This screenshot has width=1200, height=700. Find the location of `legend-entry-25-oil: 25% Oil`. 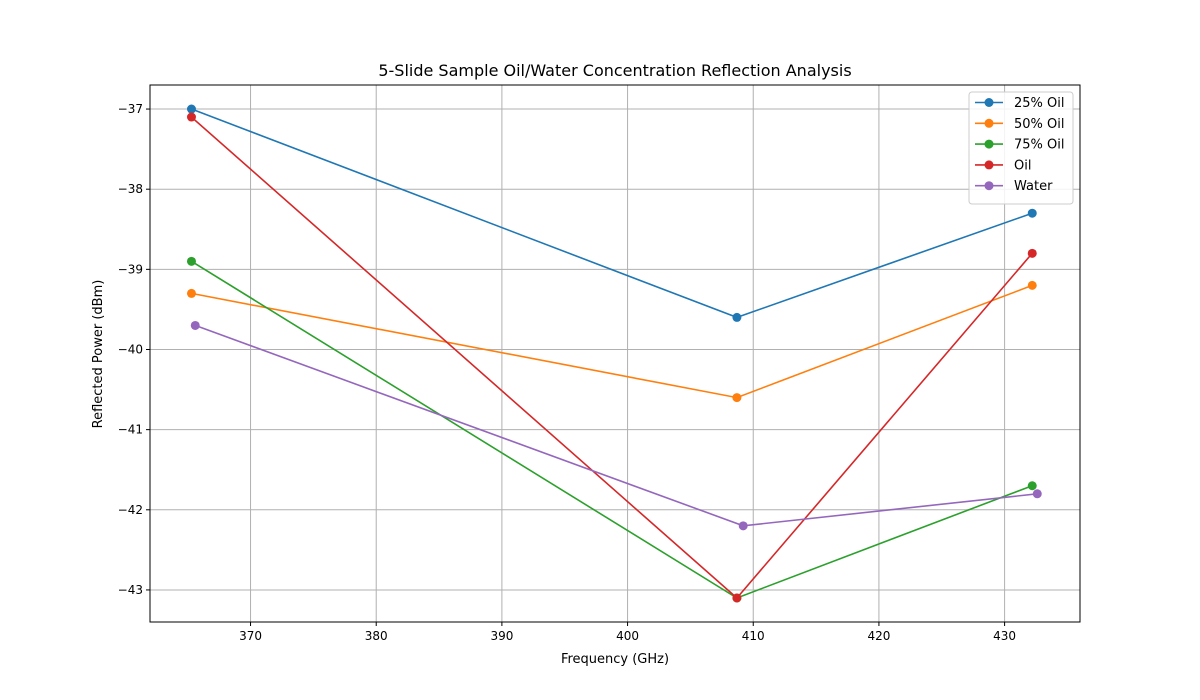

legend-entry-25-oil: 25% Oil is located at coordinates (1019, 103).